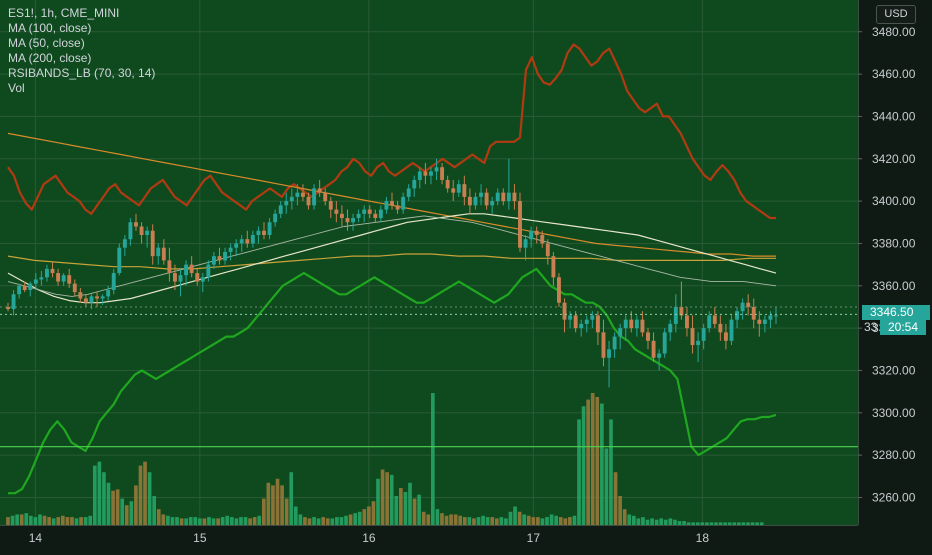  I want to click on indicator-ma100-label: MA (100, close), so click(50, 28).